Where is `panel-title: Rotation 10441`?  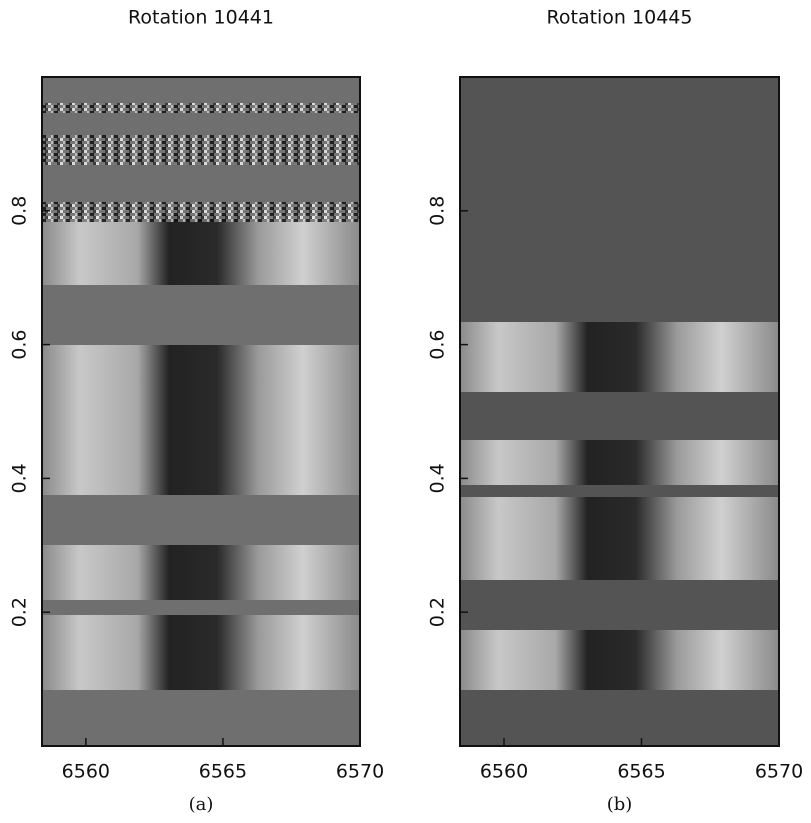
panel-title: Rotation 10441 is located at coordinates (201, 18).